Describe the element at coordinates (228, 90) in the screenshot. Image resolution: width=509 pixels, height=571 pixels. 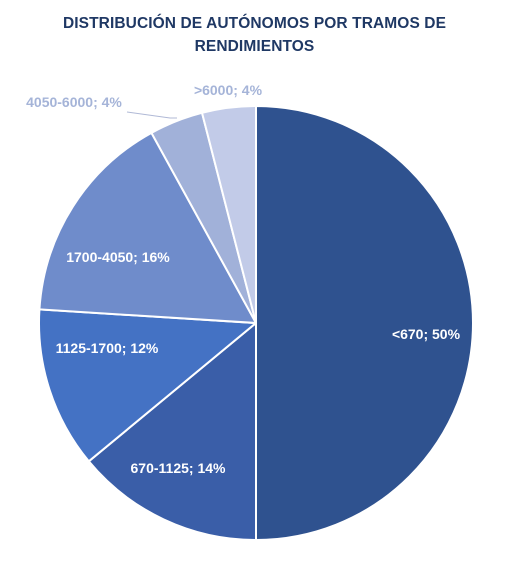
I see `data-label: >6000; 4%` at that location.